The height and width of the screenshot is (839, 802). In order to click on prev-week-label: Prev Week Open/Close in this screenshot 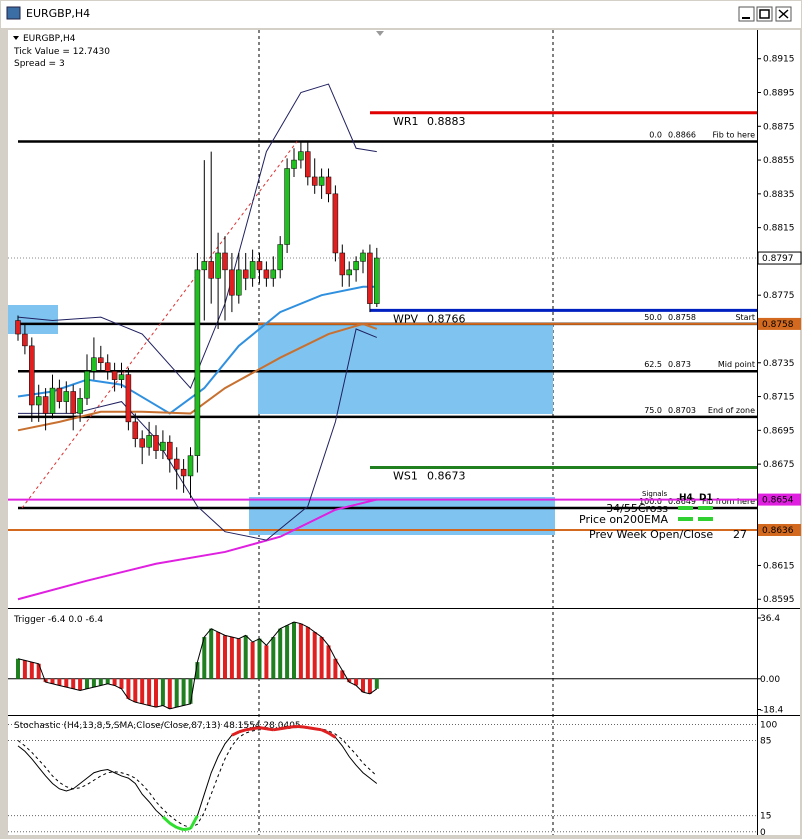, I will do `click(651, 534)`.